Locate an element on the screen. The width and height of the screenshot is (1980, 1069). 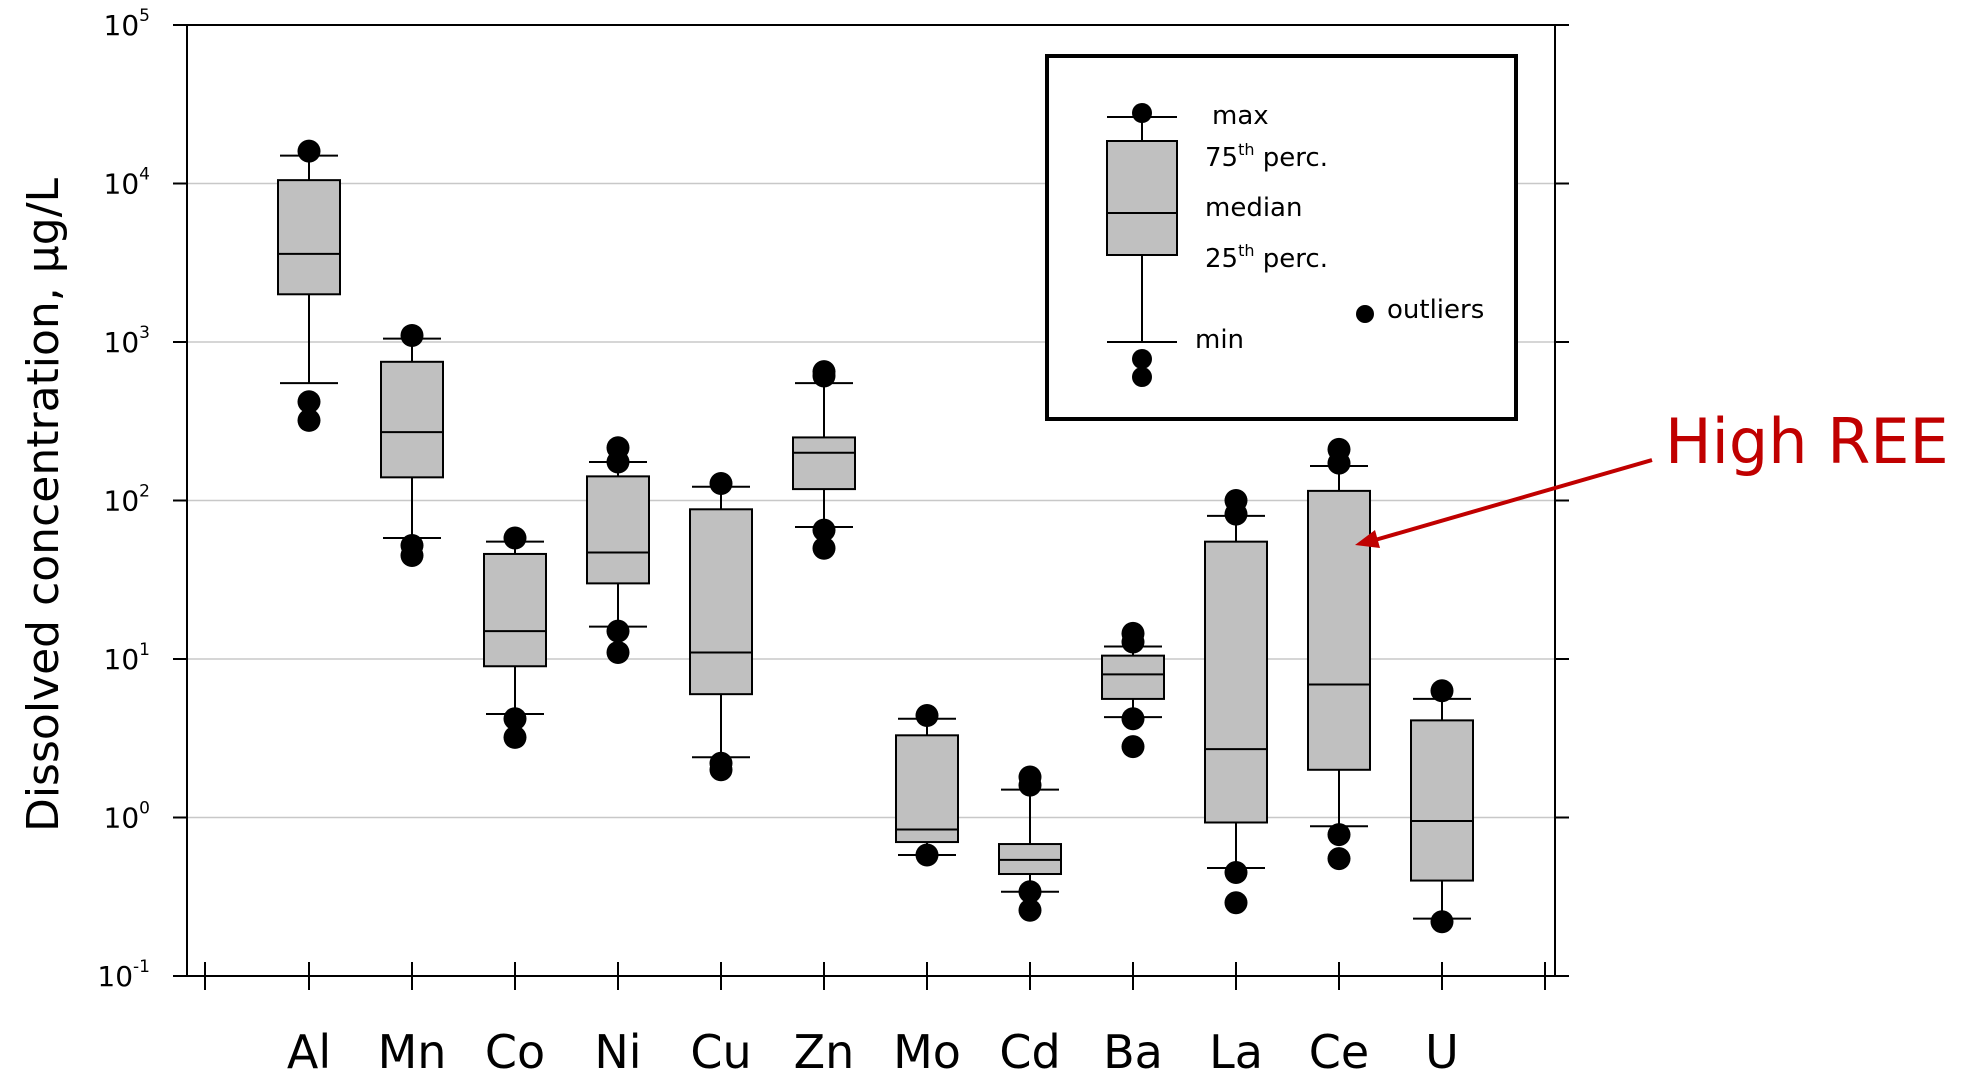
legend-p25-suffix: perc. is located at coordinates (1291, 259).